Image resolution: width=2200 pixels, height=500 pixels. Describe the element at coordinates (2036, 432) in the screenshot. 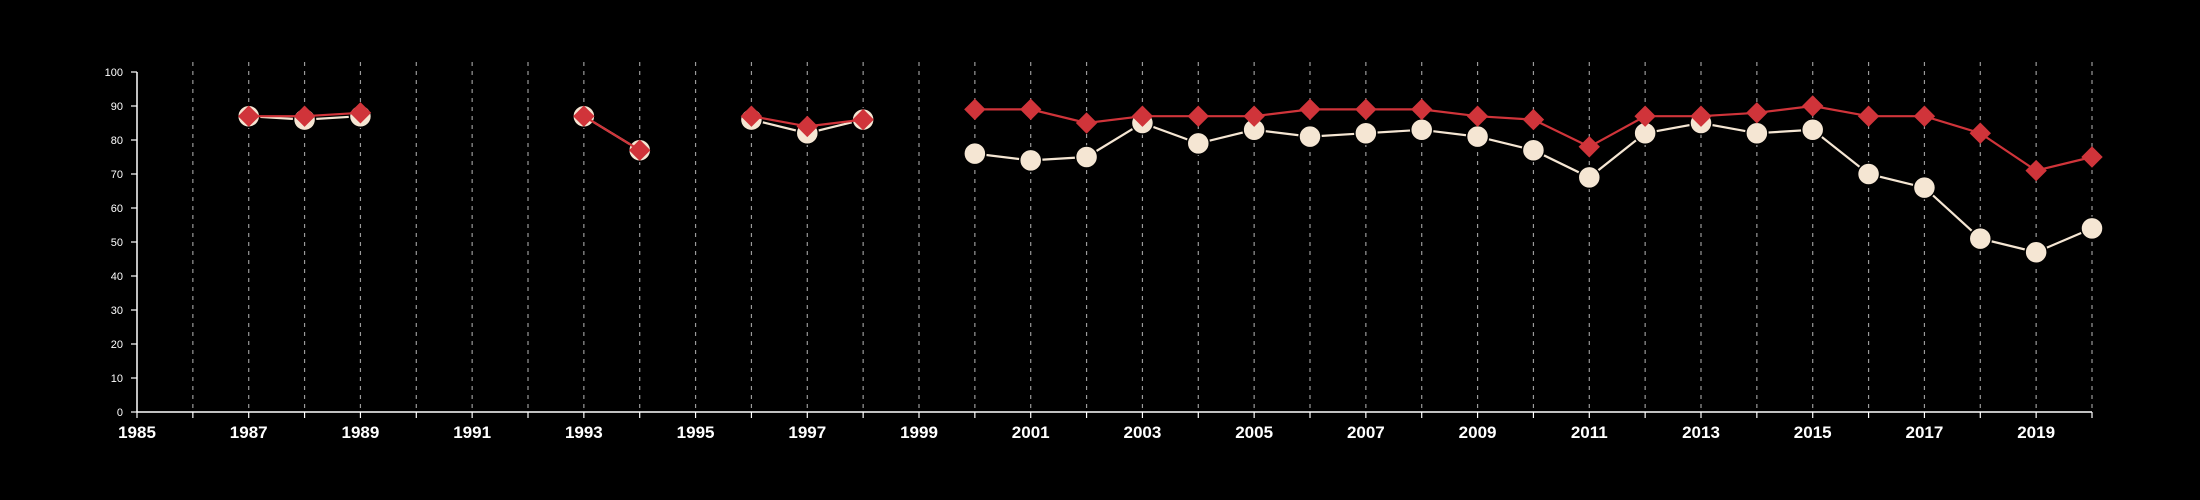

I see `x-tick-label: 2019` at that location.